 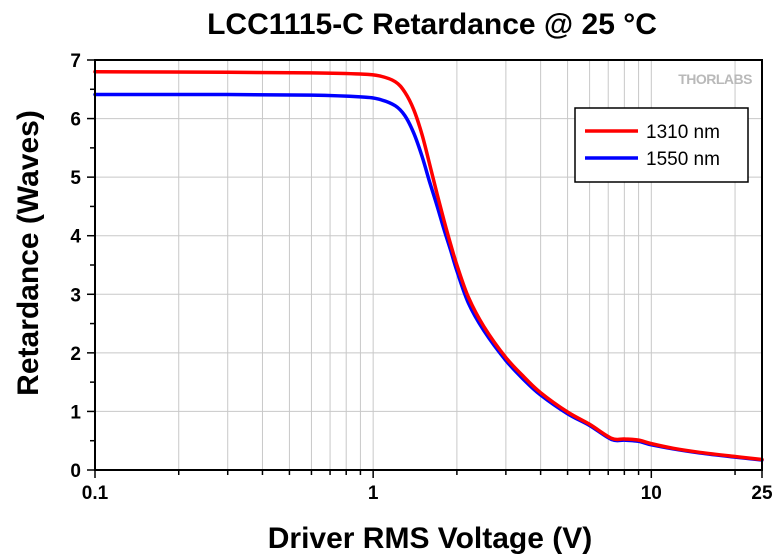 I want to click on x-tick-labels: 0.1 1 10 25, so click(x=427, y=493).